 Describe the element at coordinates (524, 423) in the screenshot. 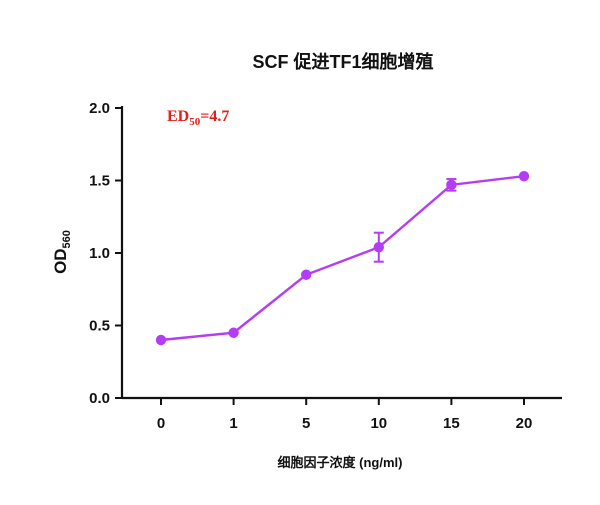

I see `x-tick-label: 20` at that location.